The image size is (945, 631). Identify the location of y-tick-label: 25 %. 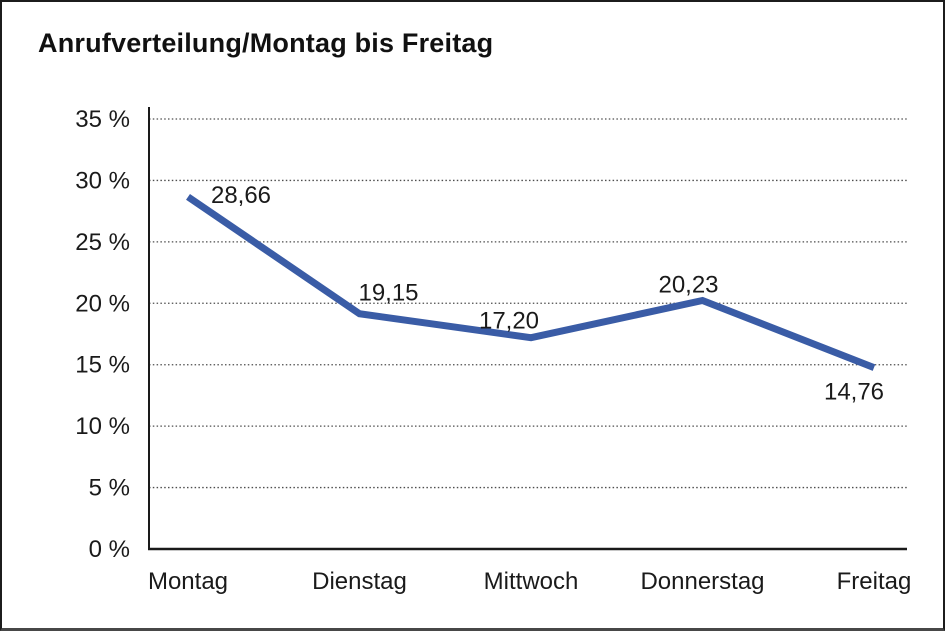
(102, 242).